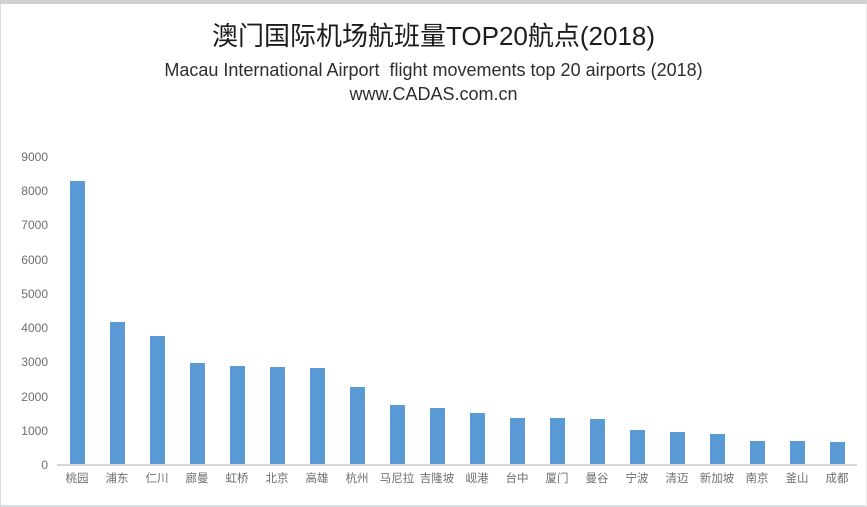 This screenshot has height=507, width=867. I want to click on x-axis-category-label: 南京, so click(757, 479).